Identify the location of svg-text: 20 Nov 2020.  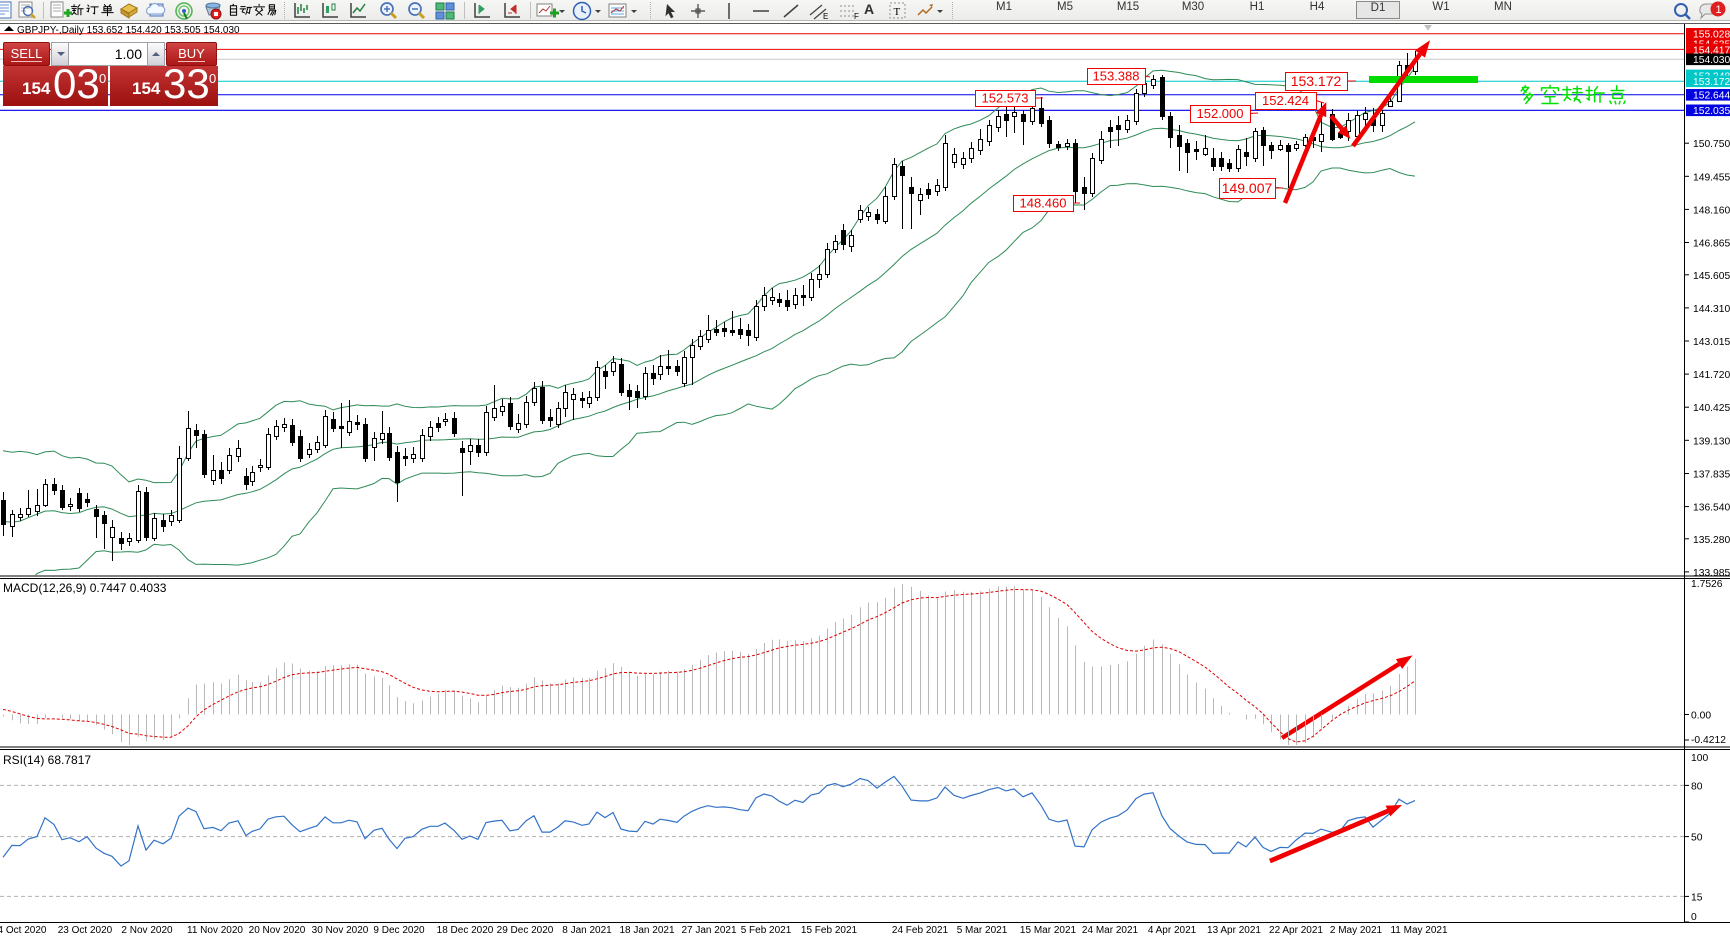
(277, 930).